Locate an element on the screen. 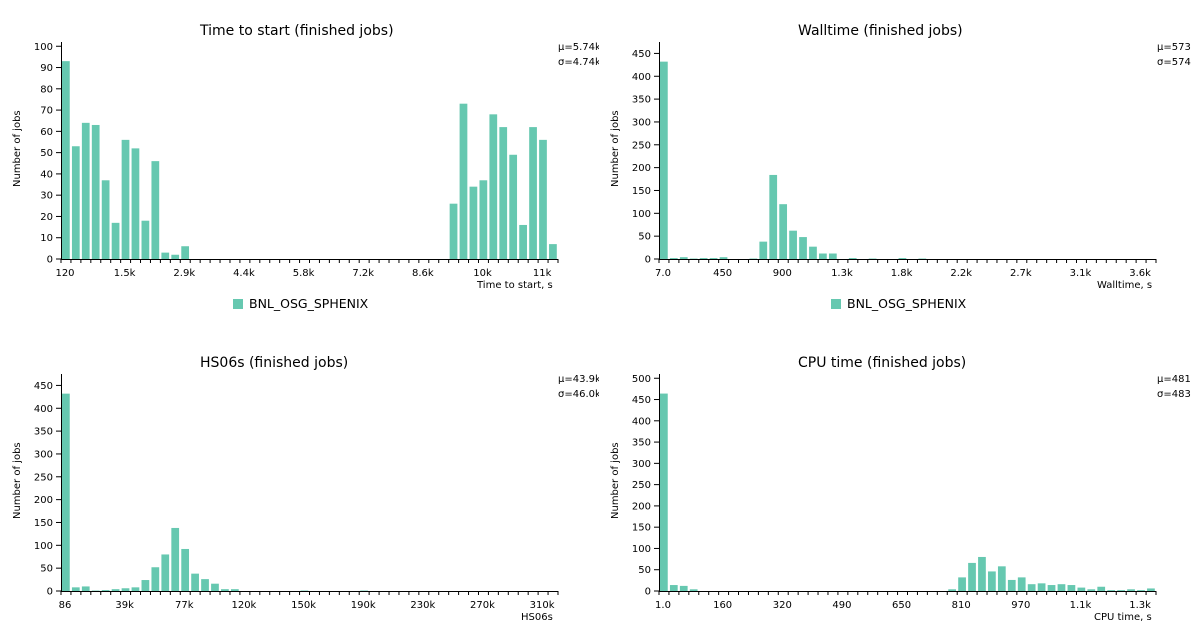  y-tick-label: 50 is located at coordinates (644, 237).